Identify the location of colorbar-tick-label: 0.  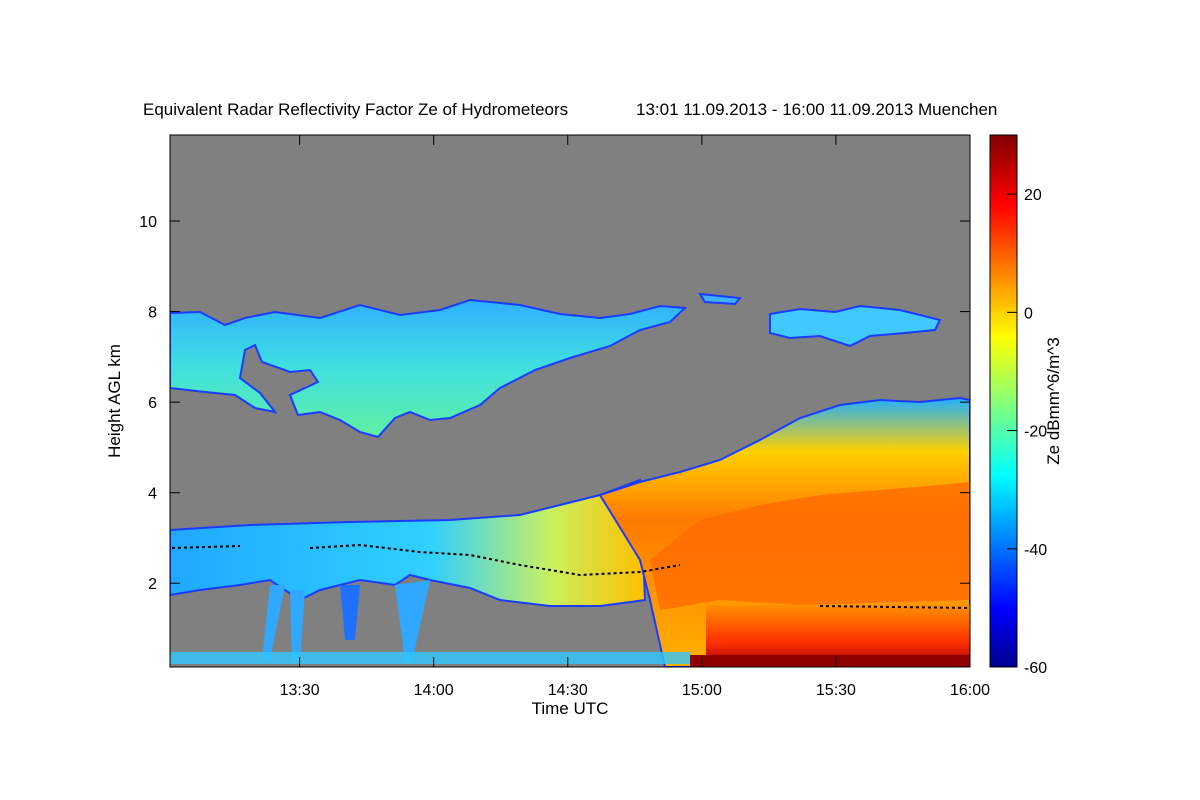
(1028, 313).